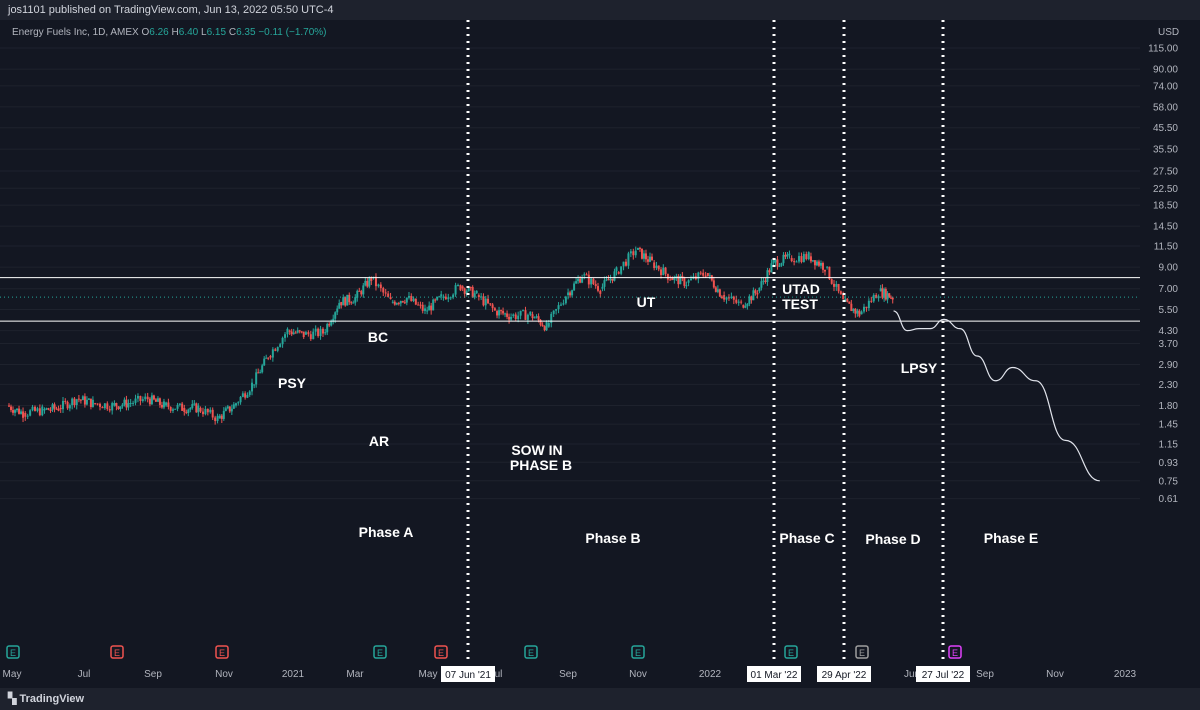  I want to click on price-tick: 115.00, so click(1163, 49).